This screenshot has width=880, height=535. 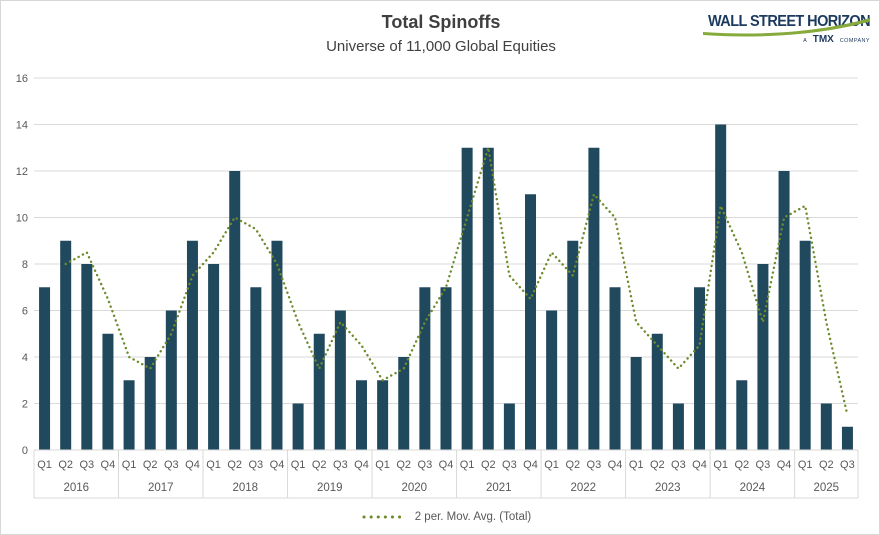 What do you see at coordinates (784, 465) in the screenshot?
I see `xaxis-quarter-label-2024-Q4: Q4` at bounding box center [784, 465].